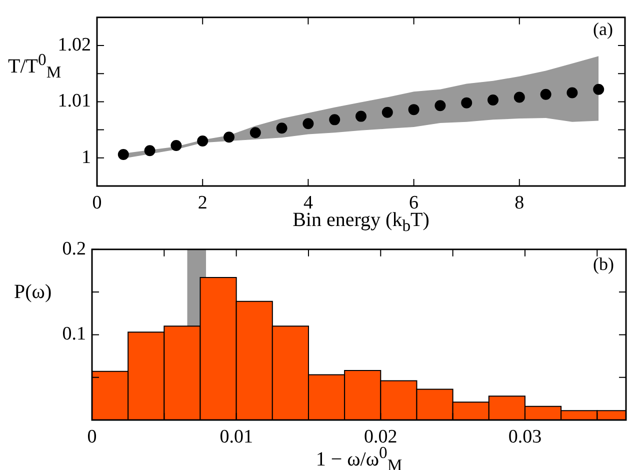 The width and height of the screenshot is (636, 470). What do you see at coordinates (74, 334) in the screenshot?
I see `y-tick-label: 0.1` at bounding box center [74, 334].